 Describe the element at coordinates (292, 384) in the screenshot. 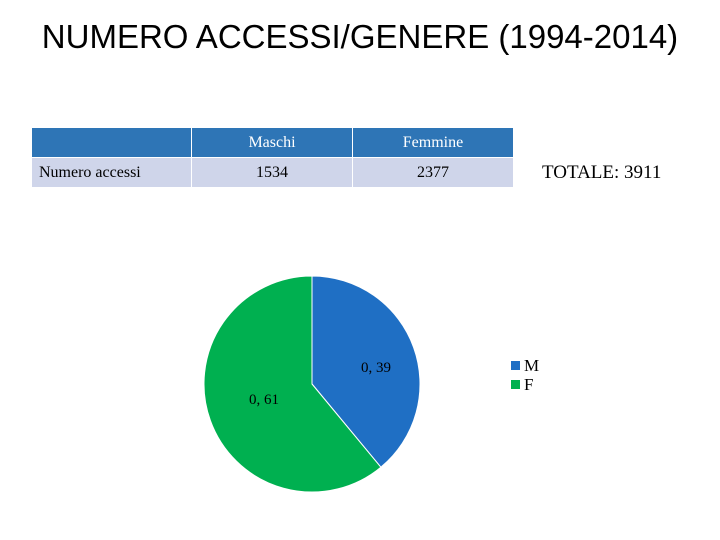

I see `pie-slice-f` at that location.